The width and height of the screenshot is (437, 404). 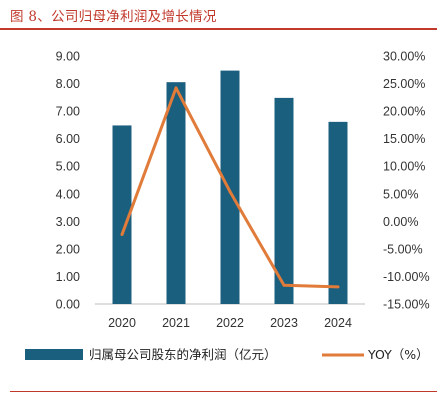 I want to click on y-right-tick-label: -15.00%, so click(x=406, y=305).